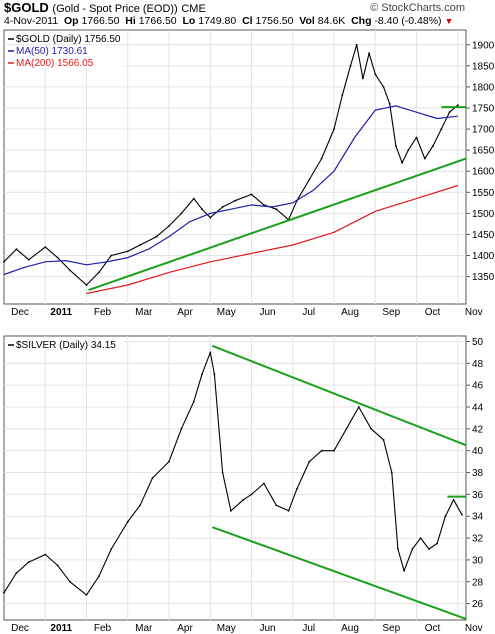 The height and width of the screenshot is (634, 495). Describe the element at coordinates (483, 151) in the screenshot. I see `y-tick-label: 1650` at that location.